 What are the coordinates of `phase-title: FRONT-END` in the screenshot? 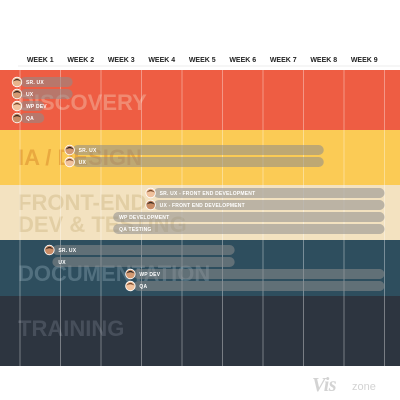 It's located at (82, 202).